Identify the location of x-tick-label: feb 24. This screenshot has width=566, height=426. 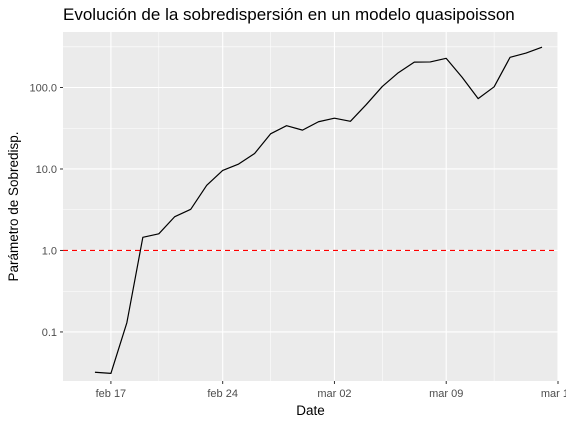
(222, 394).